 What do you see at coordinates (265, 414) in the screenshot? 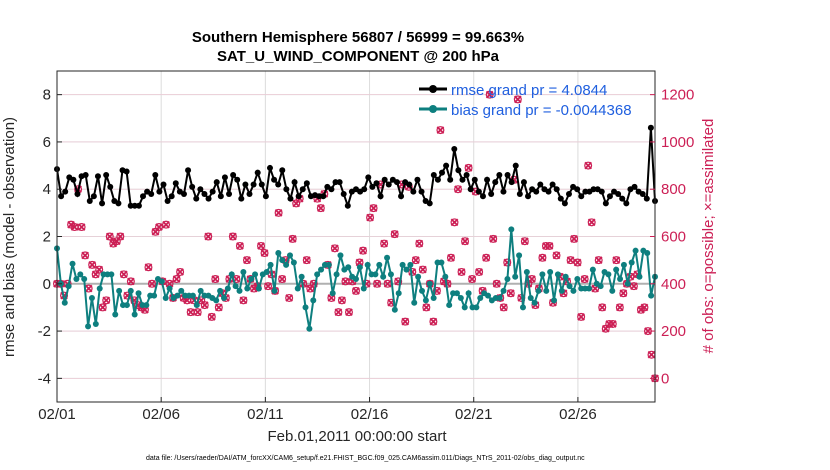
I see `x-tick-label: 02/11` at bounding box center [265, 414].